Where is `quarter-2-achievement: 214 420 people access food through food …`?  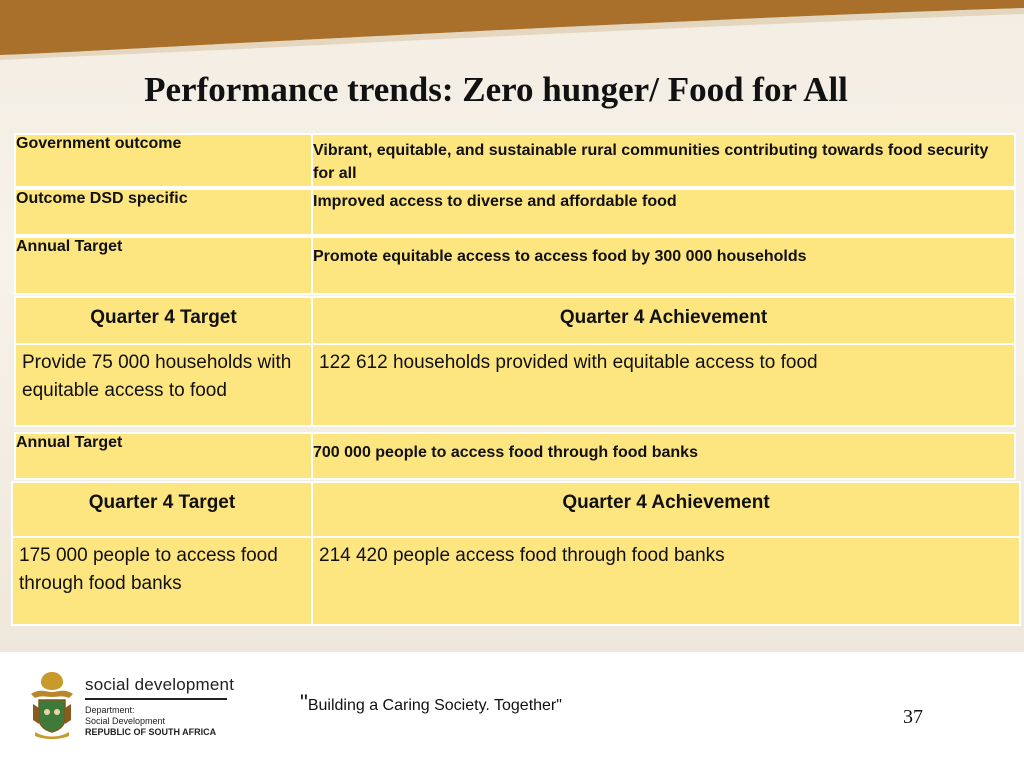
quarter-2-achievement: 214 420 people access food through food … is located at coordinates (666, 581).